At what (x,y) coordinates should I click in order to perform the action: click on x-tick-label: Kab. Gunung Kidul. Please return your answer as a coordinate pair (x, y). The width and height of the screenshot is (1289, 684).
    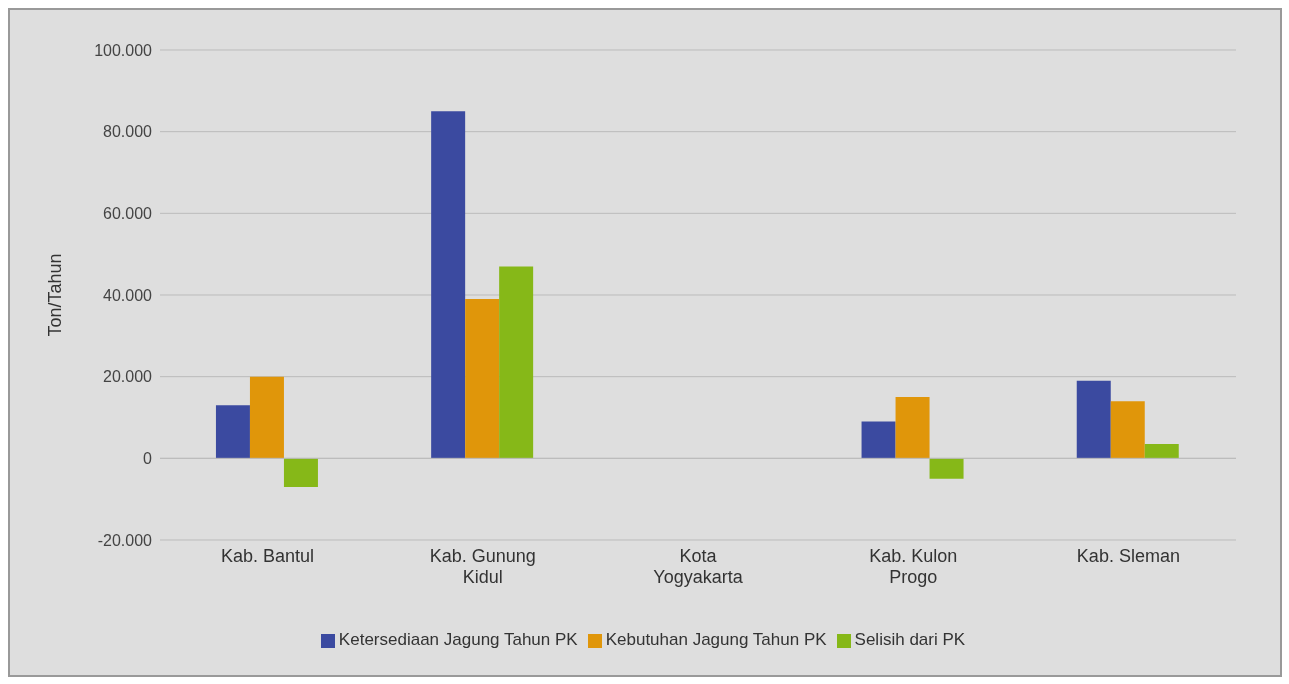
    Looking at the image, I should click on (482, 566).